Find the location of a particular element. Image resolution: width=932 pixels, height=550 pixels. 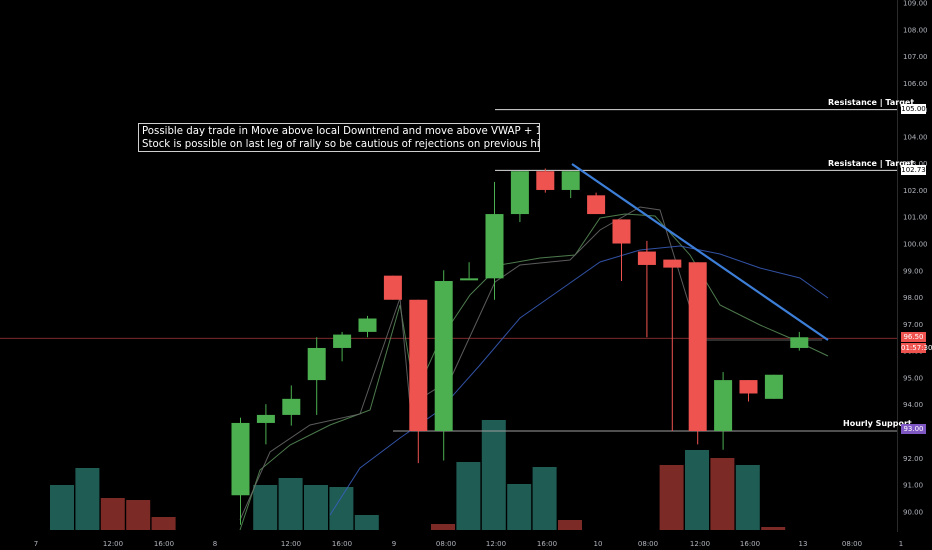

price-tick-label: 106.00 is located at coordinates (915, 84).